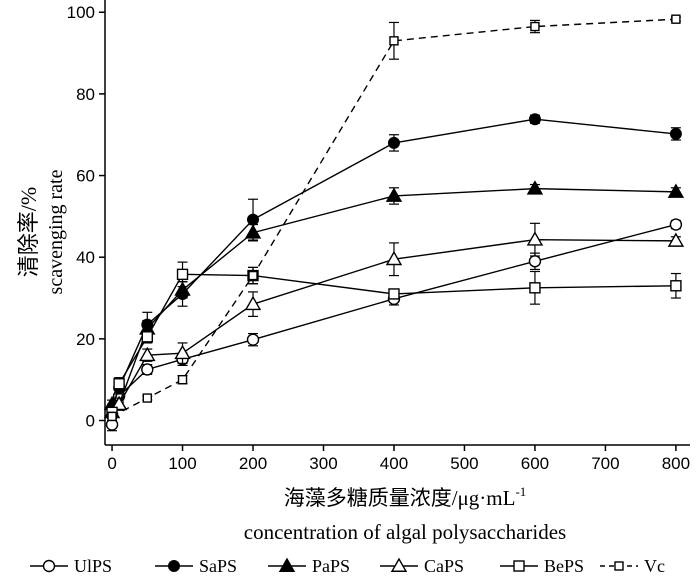 The width and height of the screenshot is (700, 582). Describe the element at coordinates (444, 566) in the screenshot. I see `legend-label-caps: CaPS` at that location.